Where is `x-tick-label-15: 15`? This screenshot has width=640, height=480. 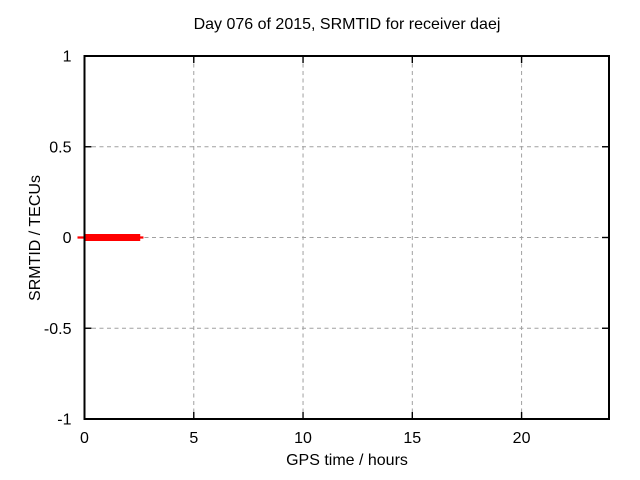
x-tick-label-15: 15 is located at coordinates (412, 438).